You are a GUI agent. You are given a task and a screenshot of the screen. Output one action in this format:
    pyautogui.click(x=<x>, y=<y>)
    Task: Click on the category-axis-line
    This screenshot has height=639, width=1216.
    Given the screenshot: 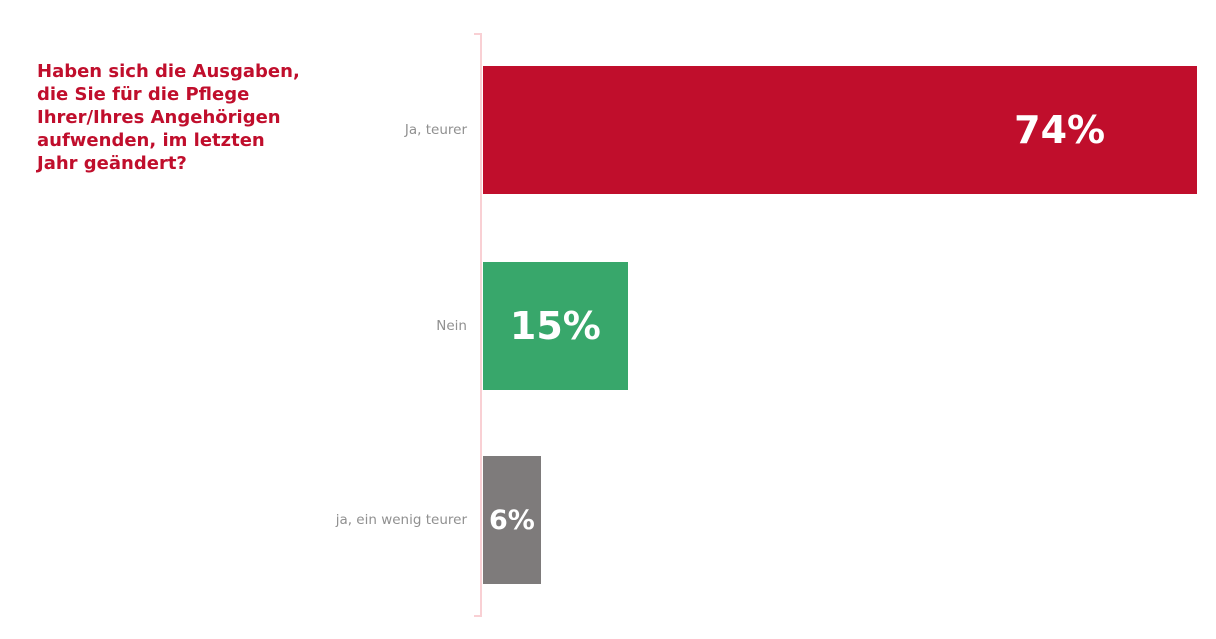 What is the action you would take?
    pyautogui.click(x=478, y=325)
    